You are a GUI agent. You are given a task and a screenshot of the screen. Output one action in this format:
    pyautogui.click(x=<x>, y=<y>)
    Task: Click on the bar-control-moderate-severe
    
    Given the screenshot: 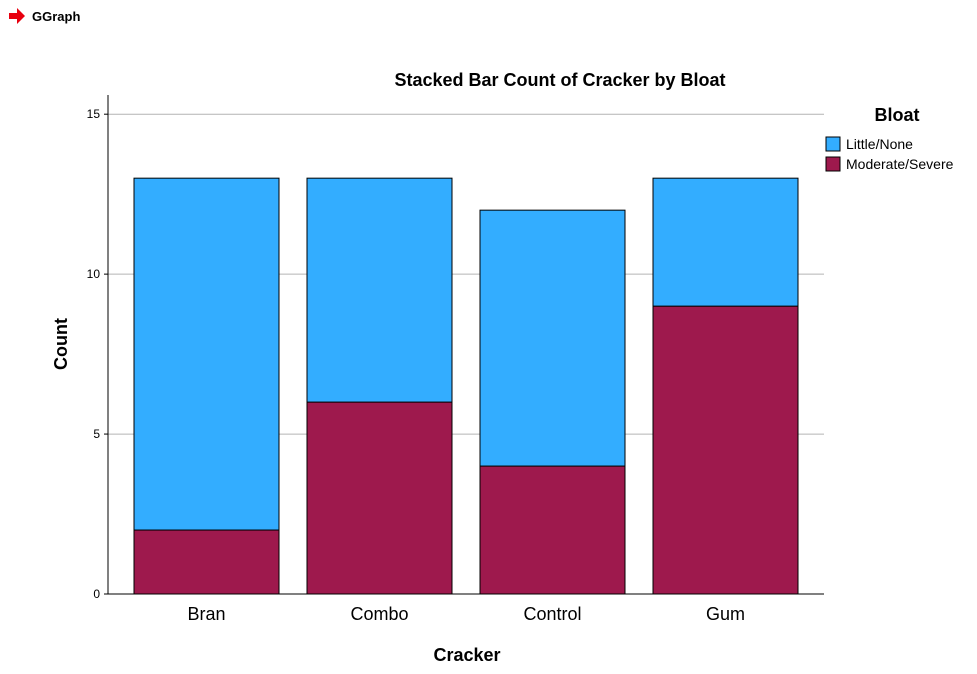 What is the action you would take?
    pyautogui.click(x=552, y=530)
    